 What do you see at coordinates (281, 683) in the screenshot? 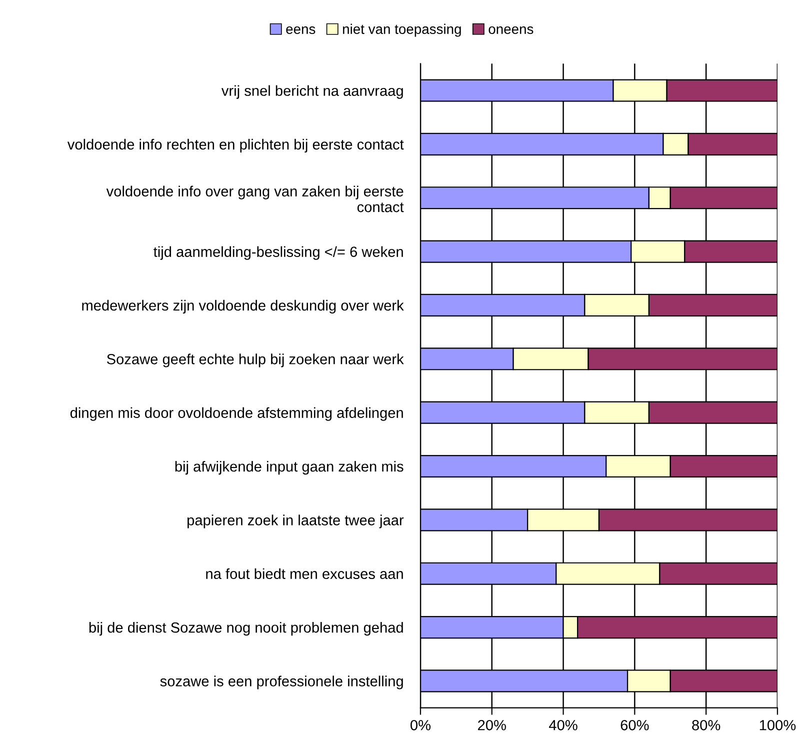
I see `y-tick-label: sozawe is een professionele instelling` at bounding box center [281, 683].